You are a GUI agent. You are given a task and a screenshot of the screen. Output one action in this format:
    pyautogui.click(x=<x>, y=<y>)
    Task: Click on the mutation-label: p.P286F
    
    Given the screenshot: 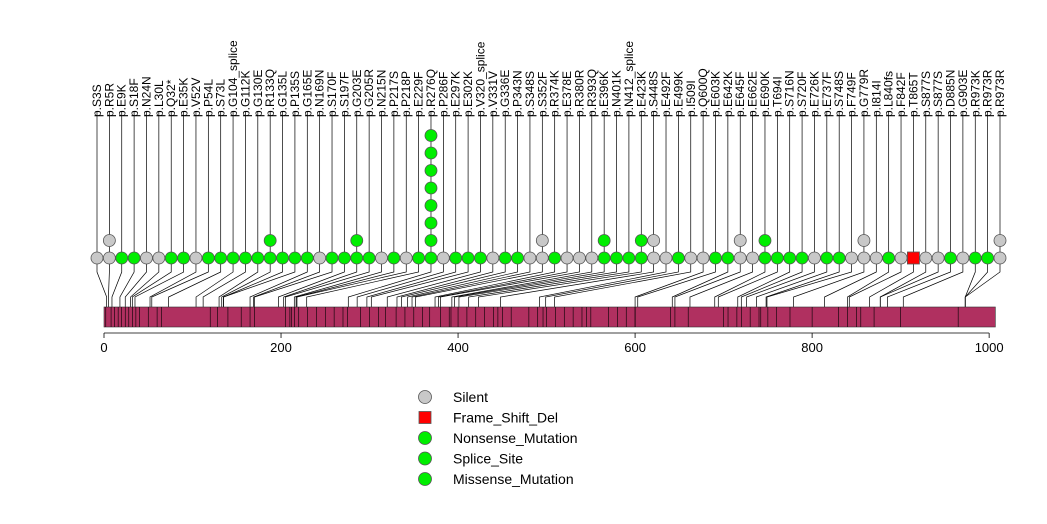 What is the action you would take?
    pyautogui.click(x=443, y=94)
    